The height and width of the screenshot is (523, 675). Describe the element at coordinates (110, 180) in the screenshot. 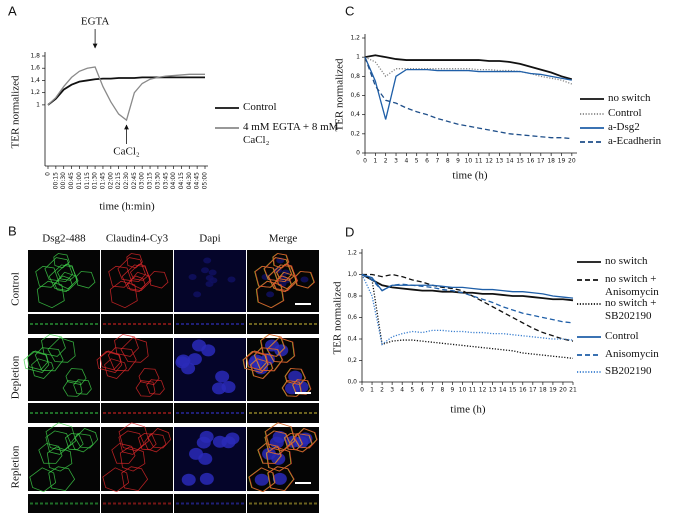

I see `x-tick-label: 02:00` at that location.